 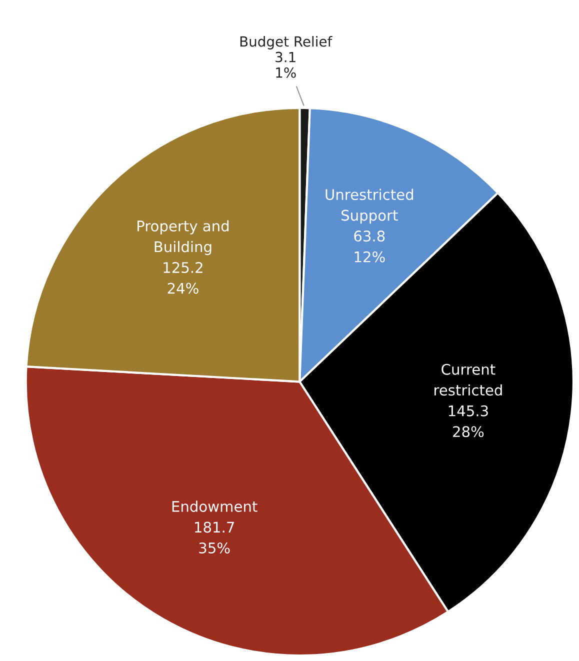 What do you see at coordinates (468, 421) in the screenshot?
I see `data-label: 145.3 28%` at bounding box center [468, 421].